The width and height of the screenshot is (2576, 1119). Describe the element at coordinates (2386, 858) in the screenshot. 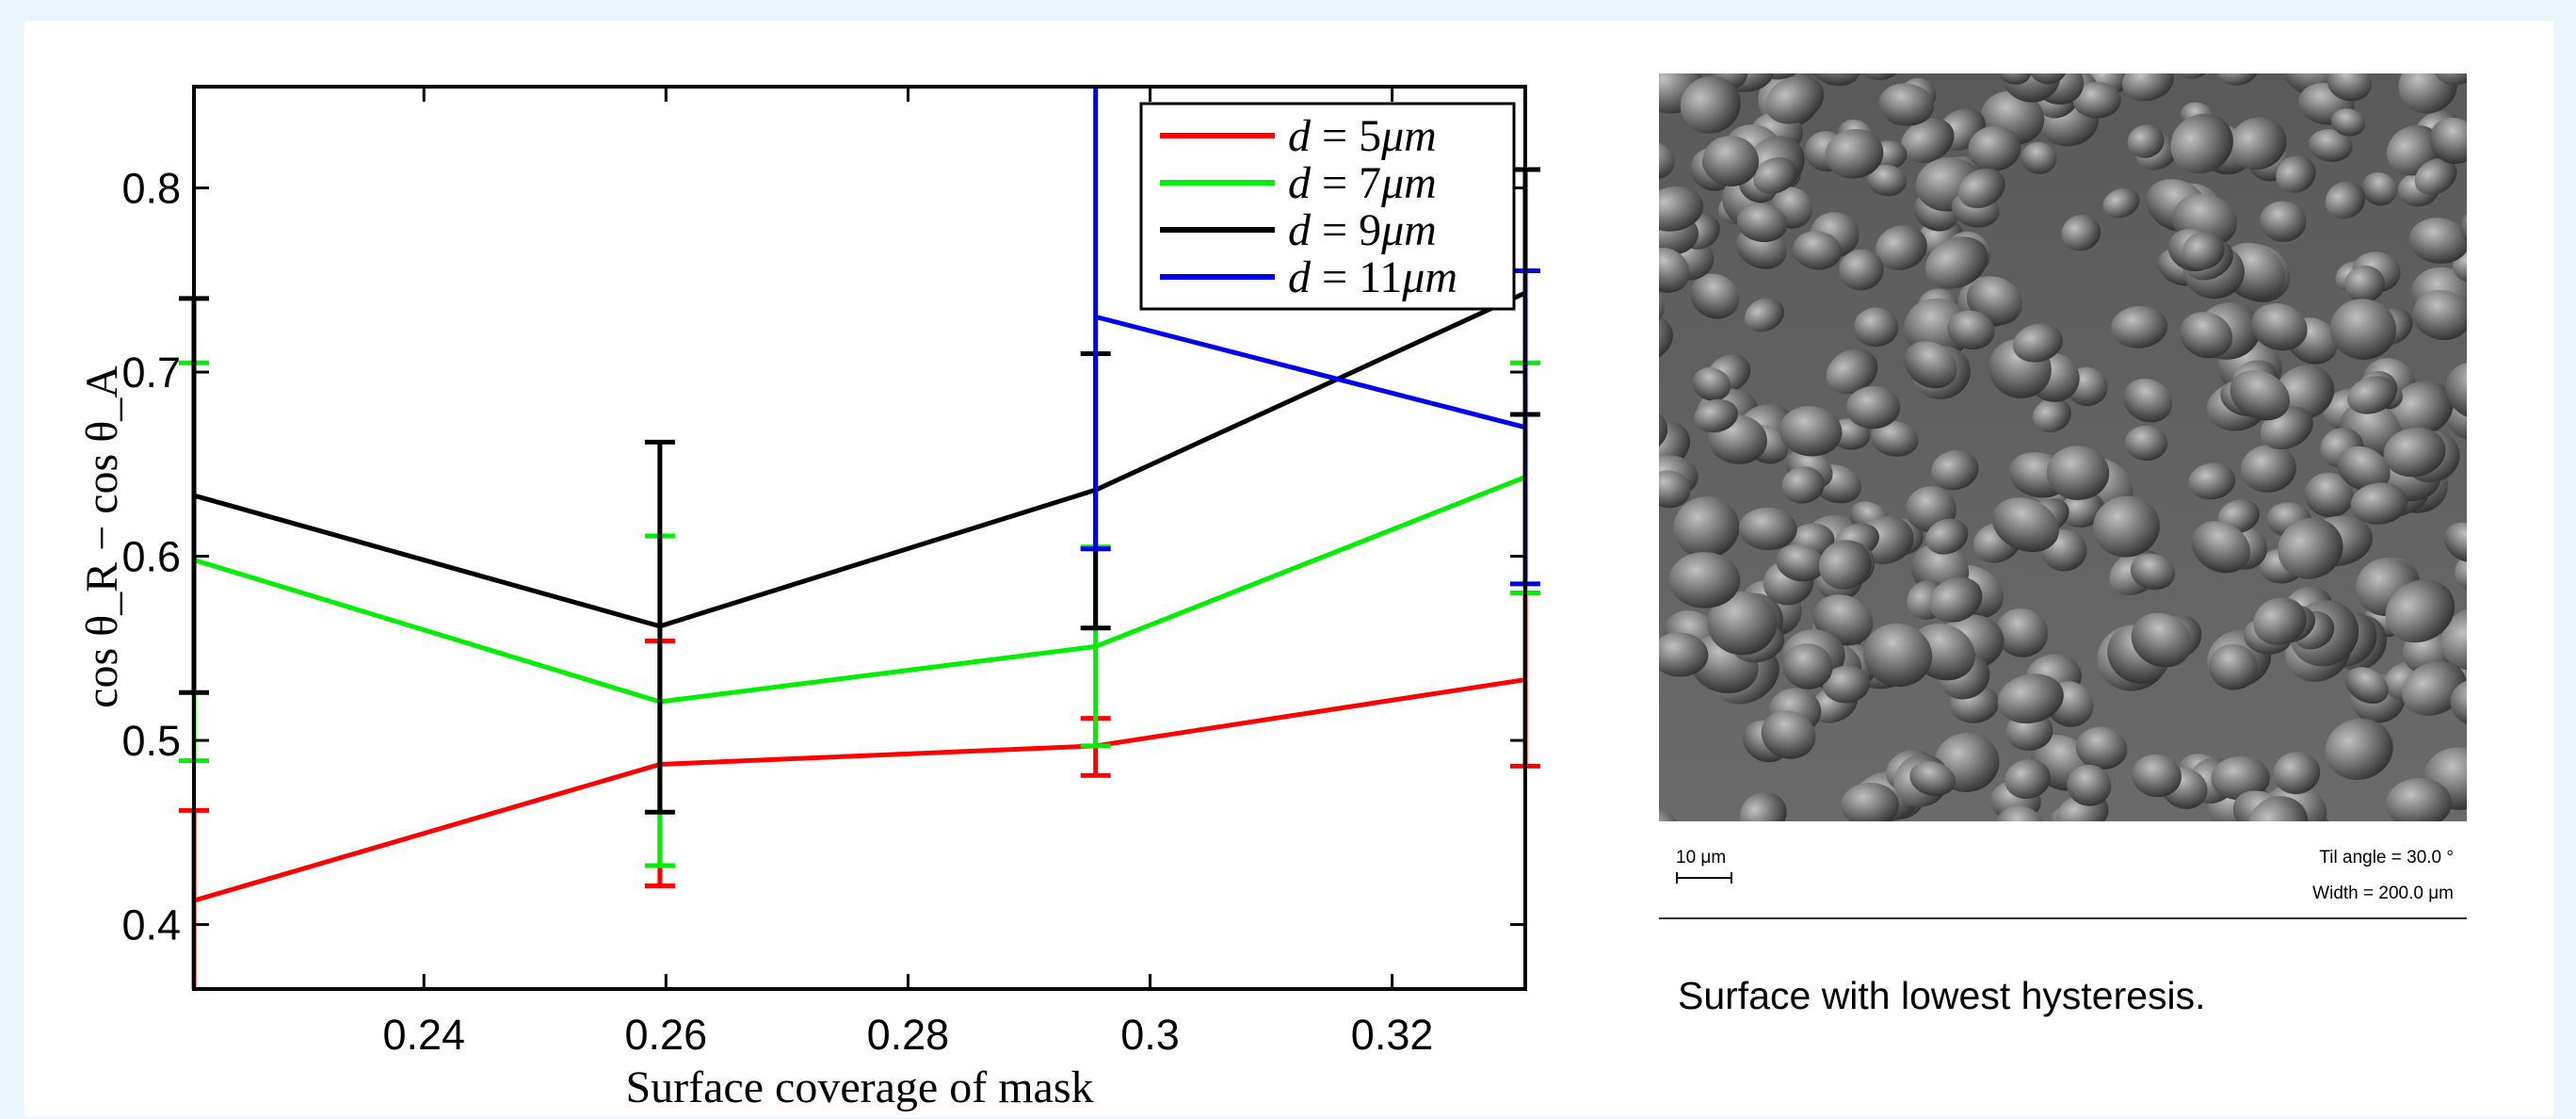

I see `tilt-angle-text: Til angle = 30.0 °` at that location.